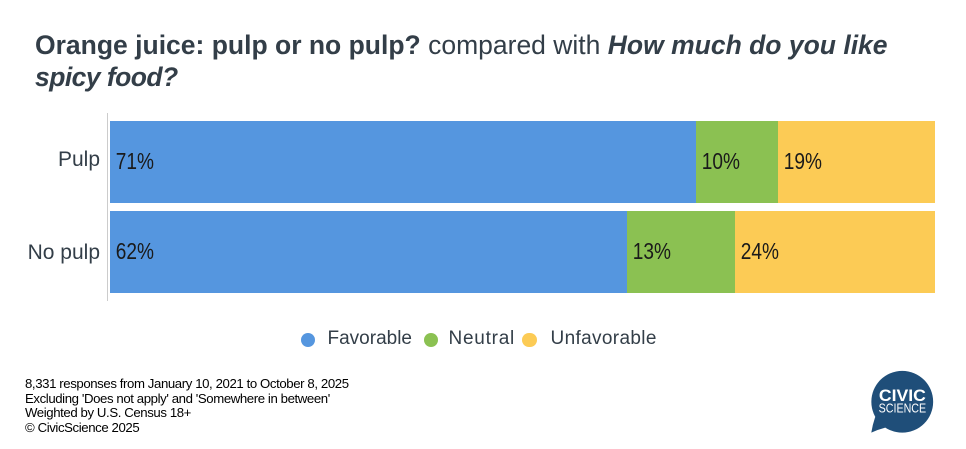 Image resolution: width=966 pixels, height=449 pixels. I want to click on svg-text: CIVIC, so click(902, 395).